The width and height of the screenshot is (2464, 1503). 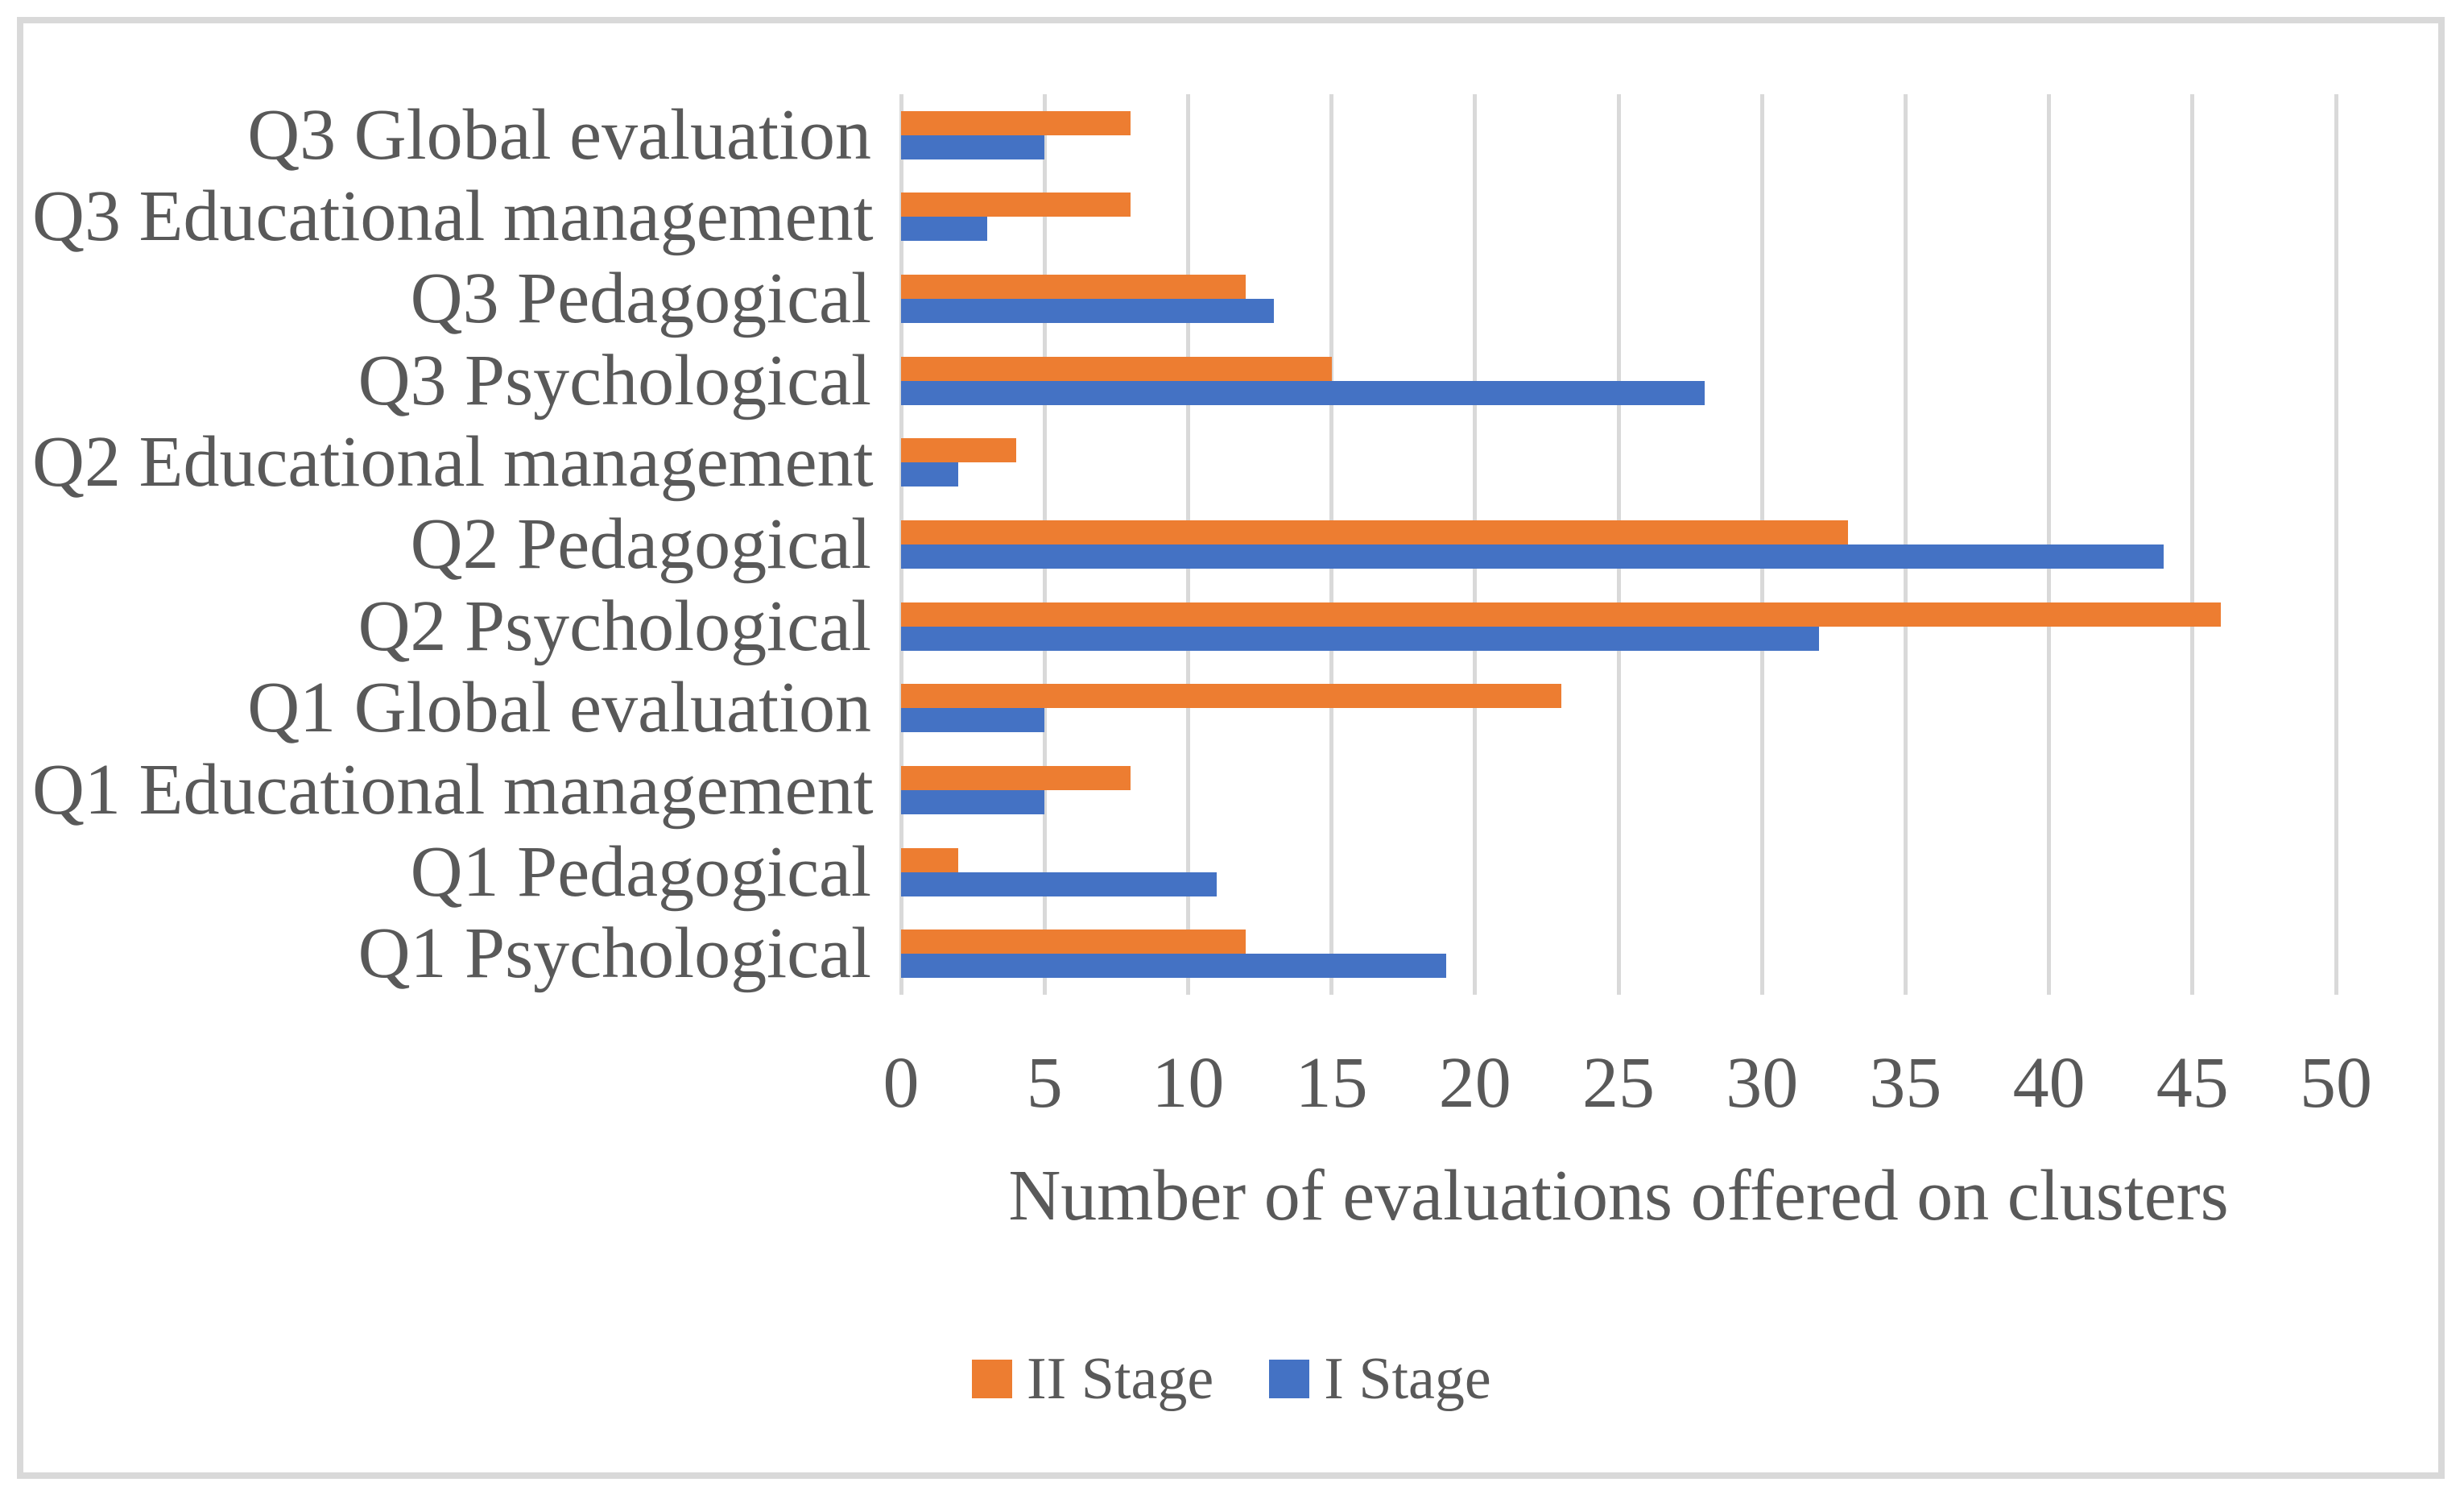 I want to click on category-label: Q1 Psychological, so click(x=614, y=953).